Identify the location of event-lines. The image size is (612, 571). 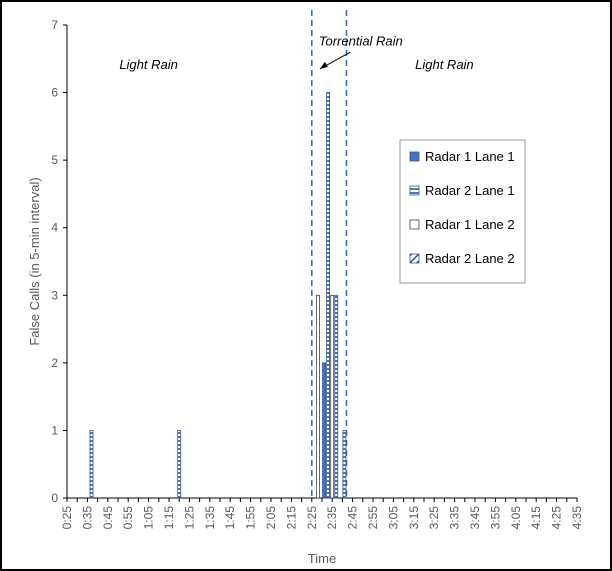
(329, 254).